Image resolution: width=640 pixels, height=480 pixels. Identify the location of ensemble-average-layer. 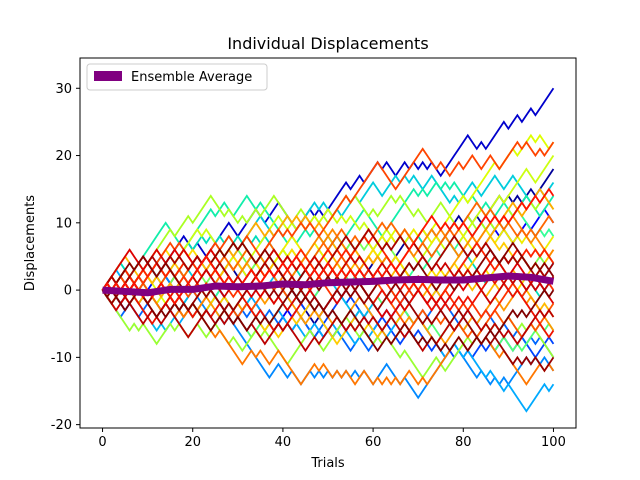
(328, 284).